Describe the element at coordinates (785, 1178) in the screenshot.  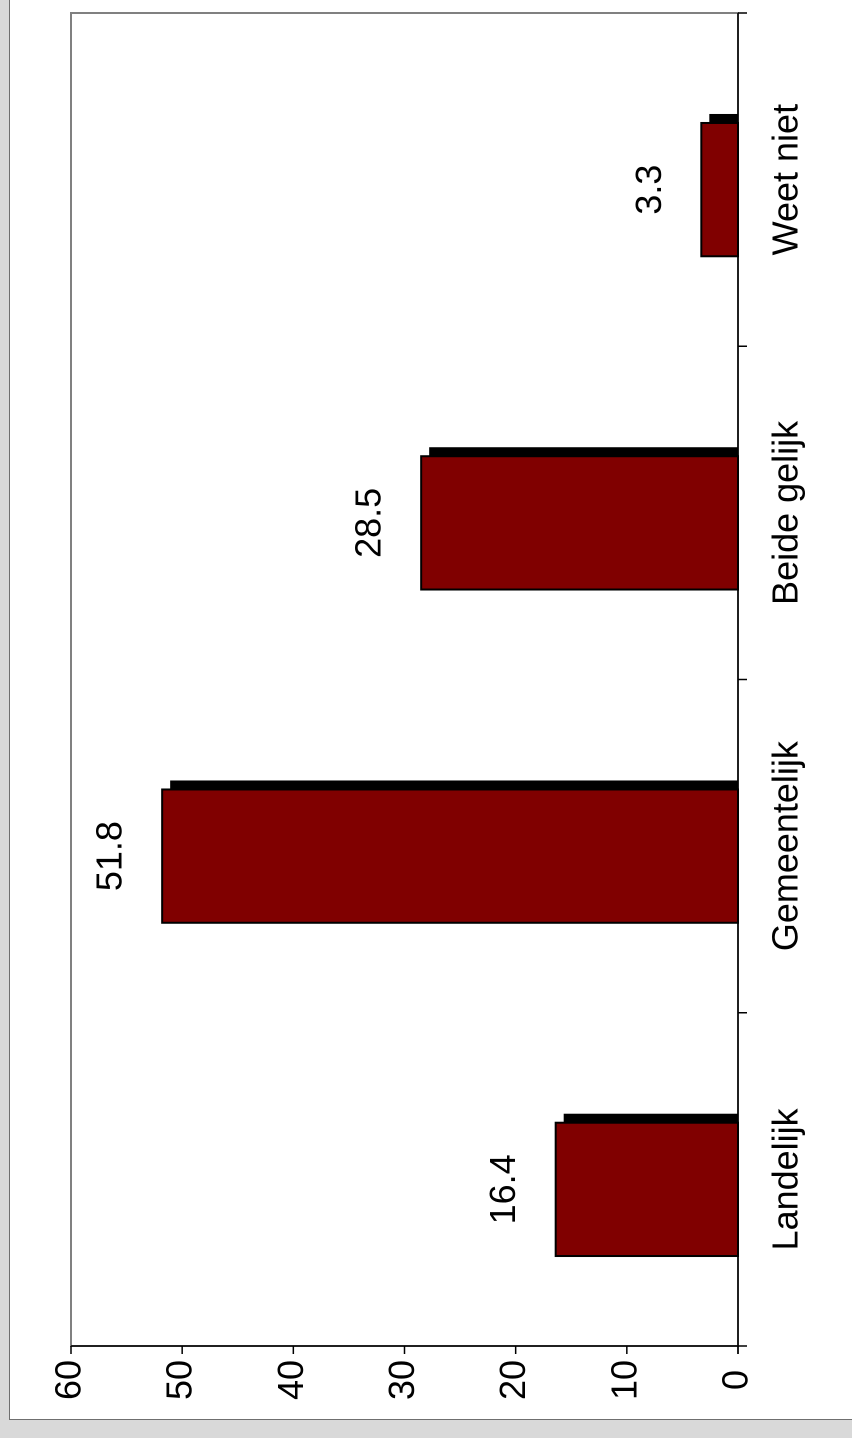
I see `category-label: Landelijk` at that location.